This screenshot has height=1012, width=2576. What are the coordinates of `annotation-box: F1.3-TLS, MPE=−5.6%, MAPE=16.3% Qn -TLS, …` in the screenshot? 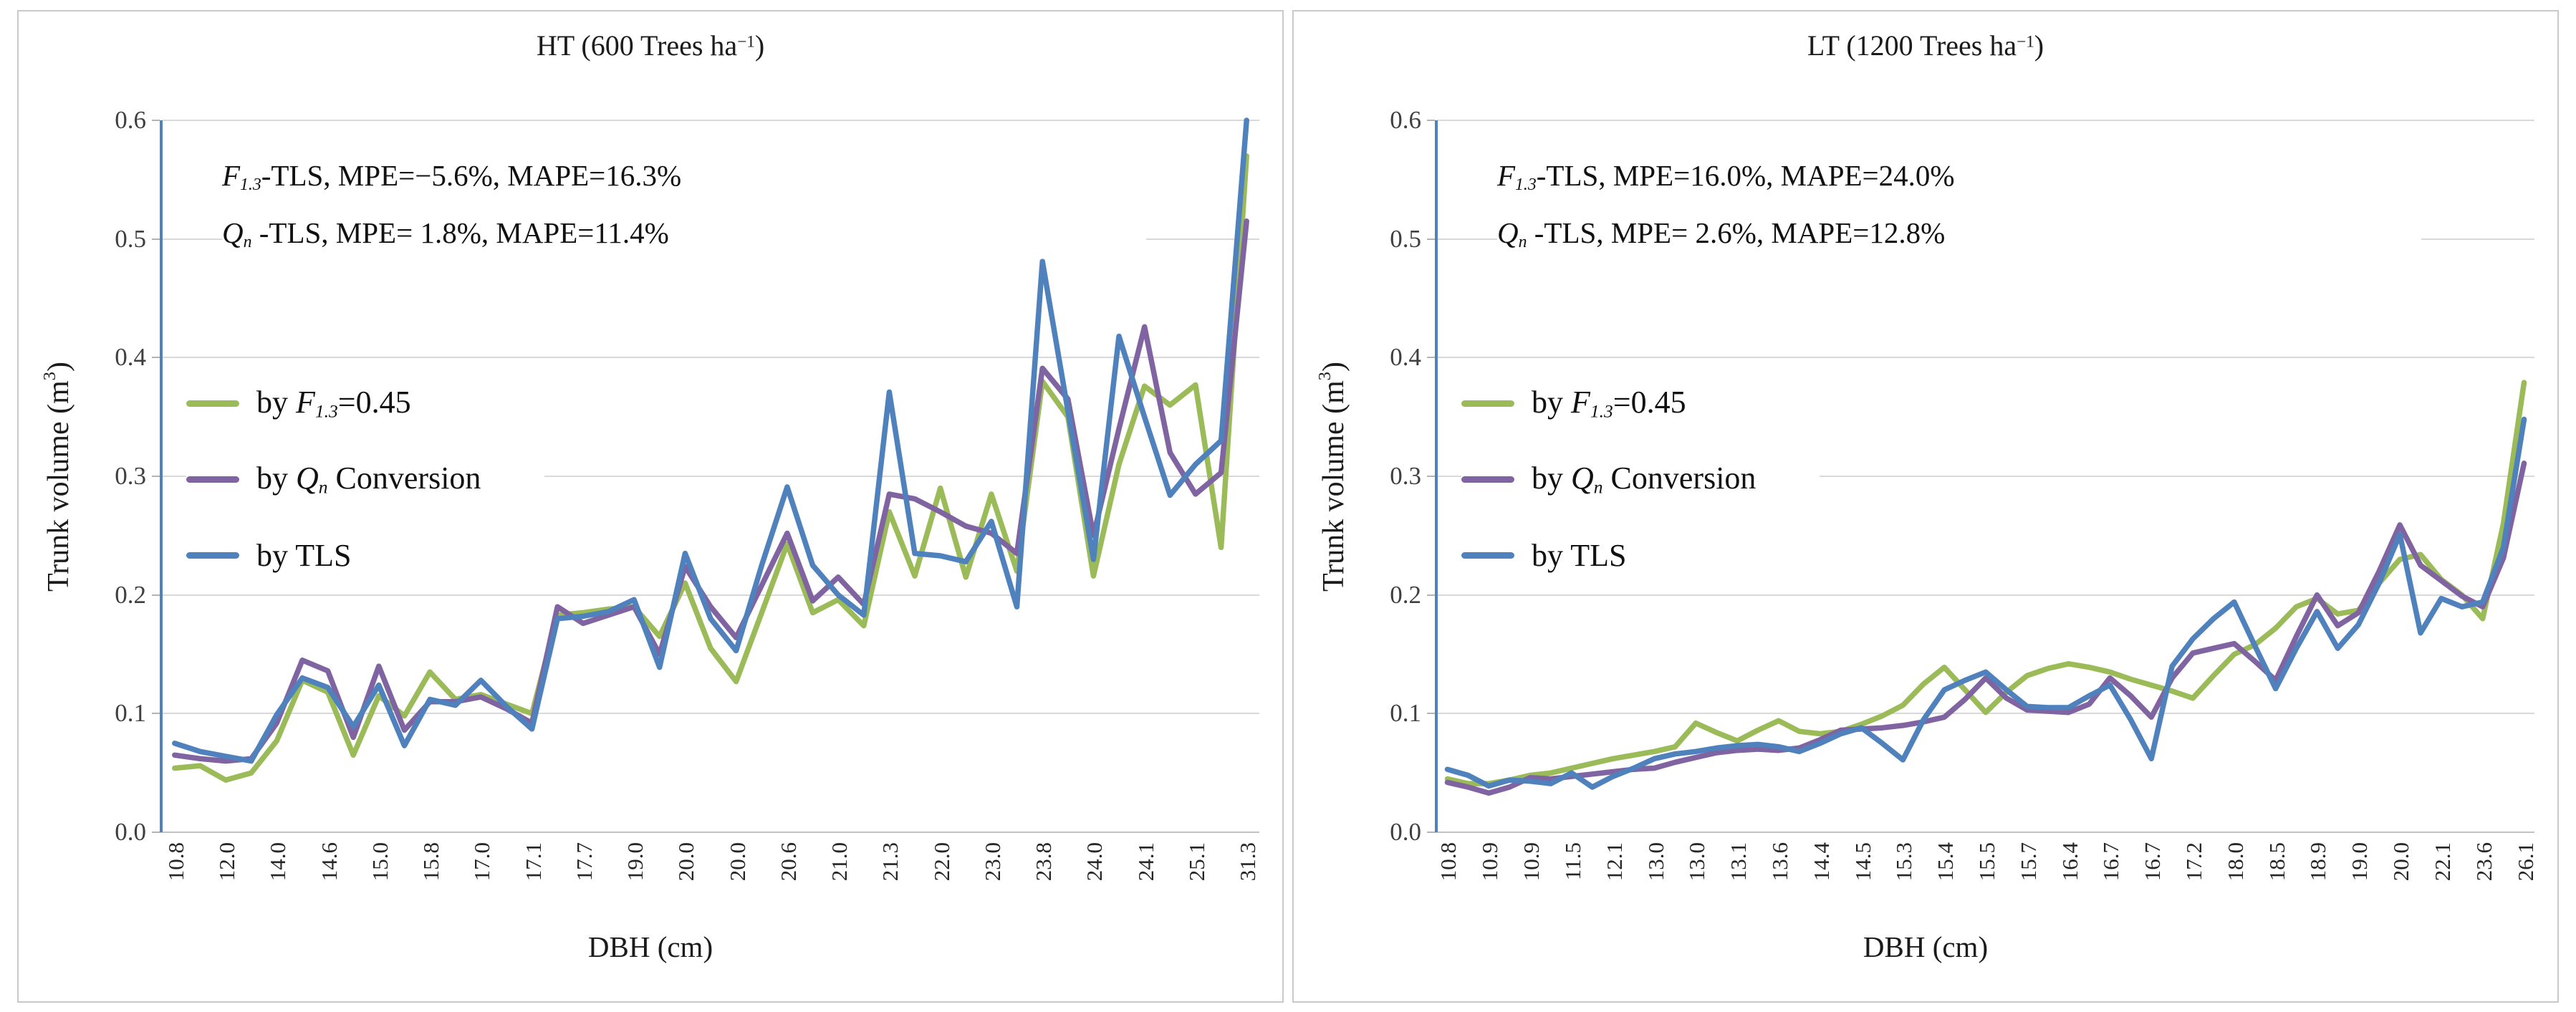 It's located at (684, 205).